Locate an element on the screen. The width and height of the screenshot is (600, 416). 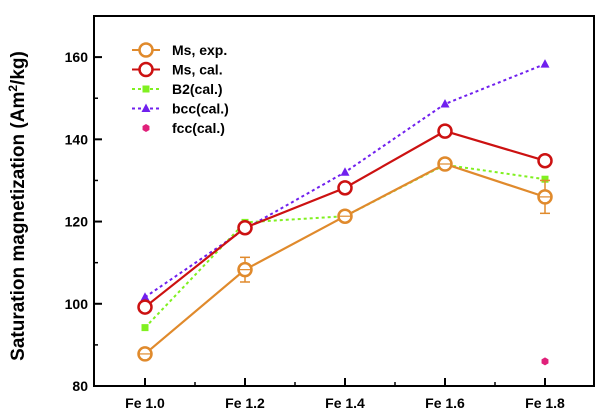
legend-label-2: B2(cal.) is located at coordinates (197, 89).